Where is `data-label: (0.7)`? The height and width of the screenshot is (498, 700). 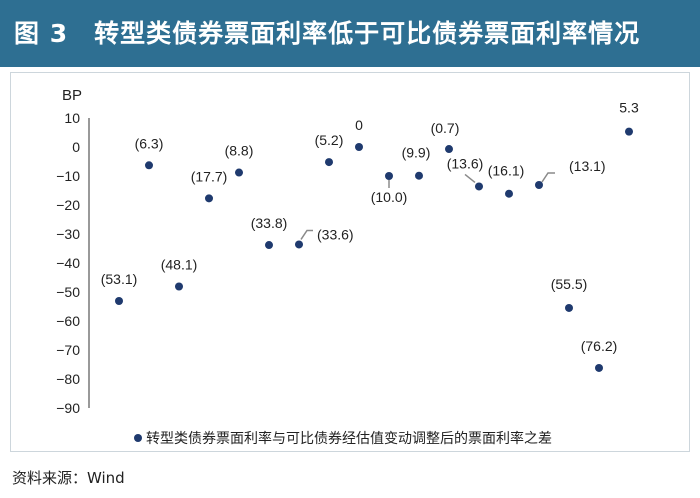 data-label: (0.7) is located at coordinates (445, 128).